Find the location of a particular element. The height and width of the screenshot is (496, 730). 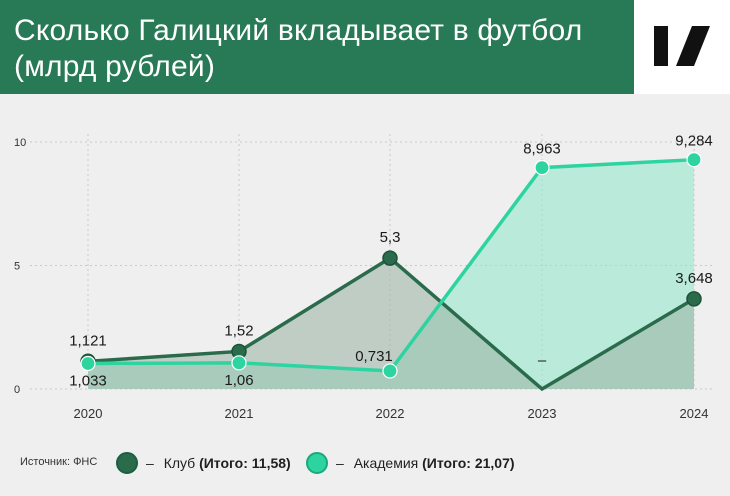

source-note: Источник: ФНС is located at coordinates (59, 462).